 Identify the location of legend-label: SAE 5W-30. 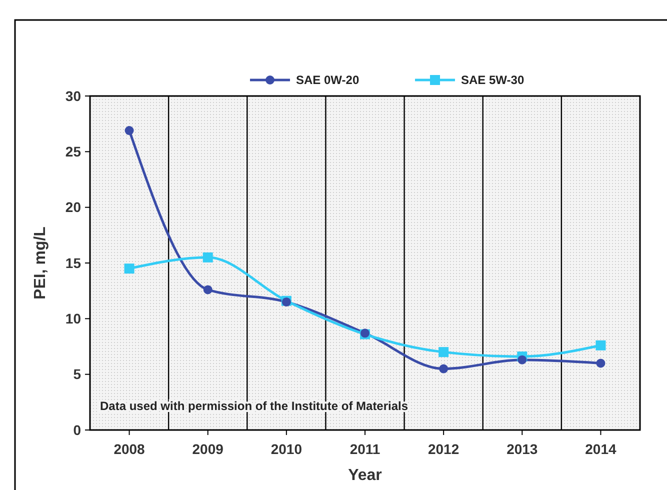
(492, 80).